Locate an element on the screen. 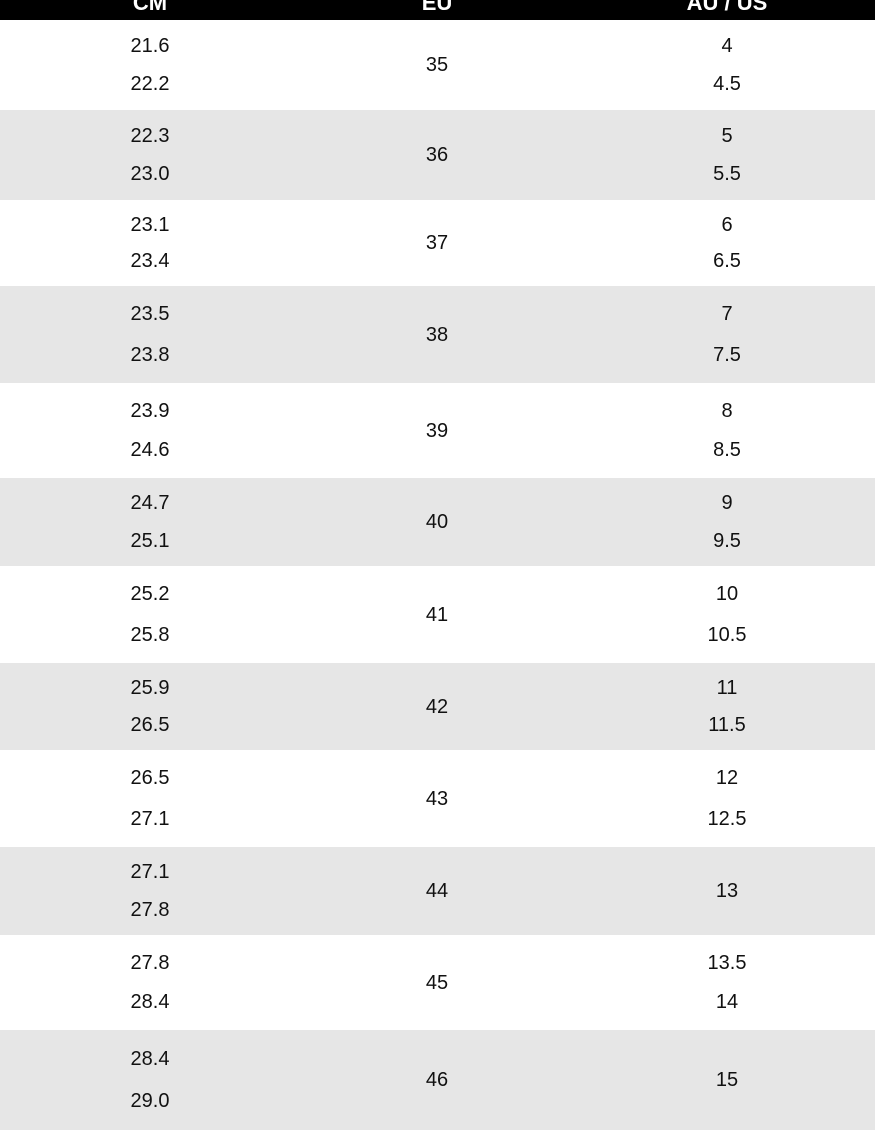 This screenshot has width=875, height=1130. cell-cm: 21.6 22.2 is located at coordinates (150, 65).